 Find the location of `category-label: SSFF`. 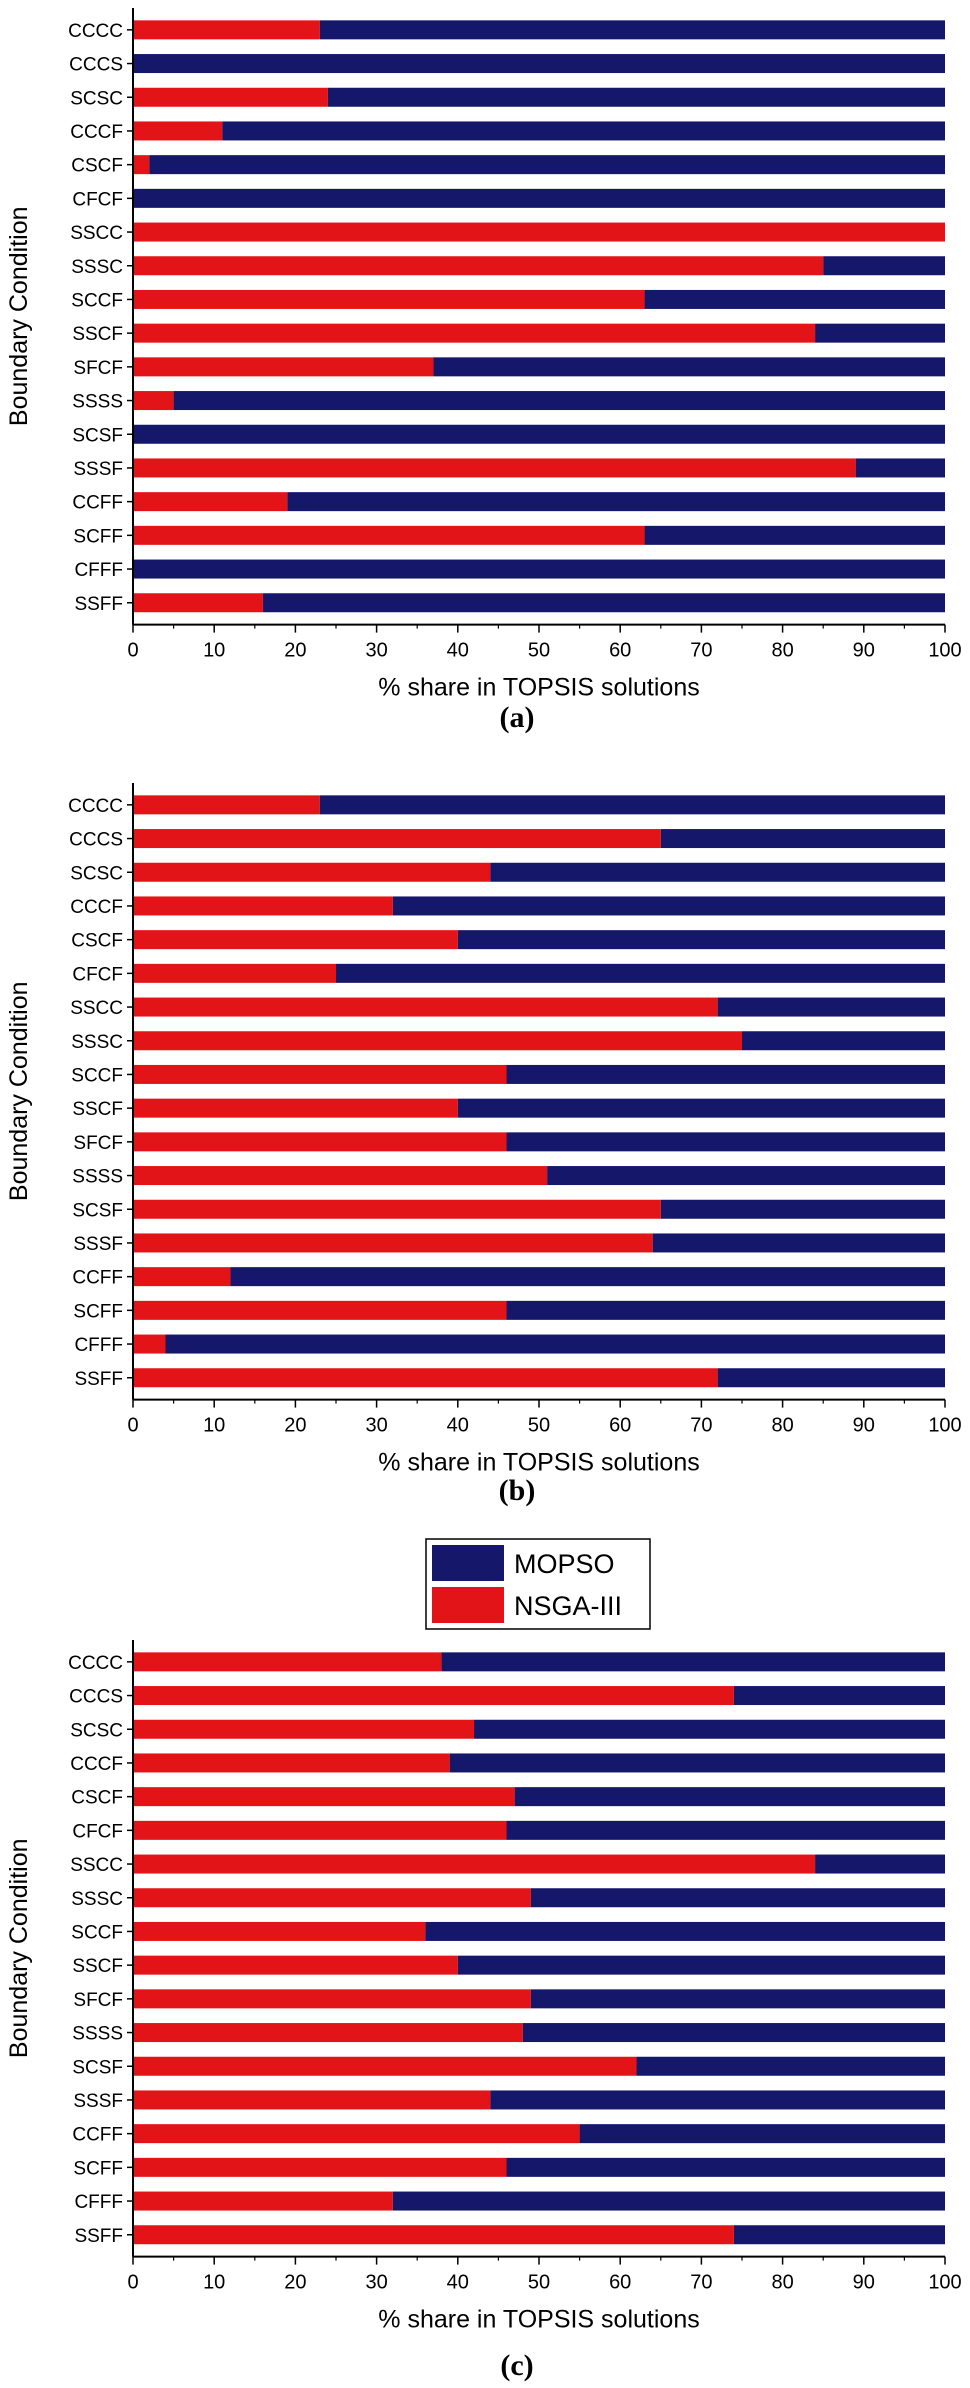

category-label: SSFF is located at coordinates (98, 1379).